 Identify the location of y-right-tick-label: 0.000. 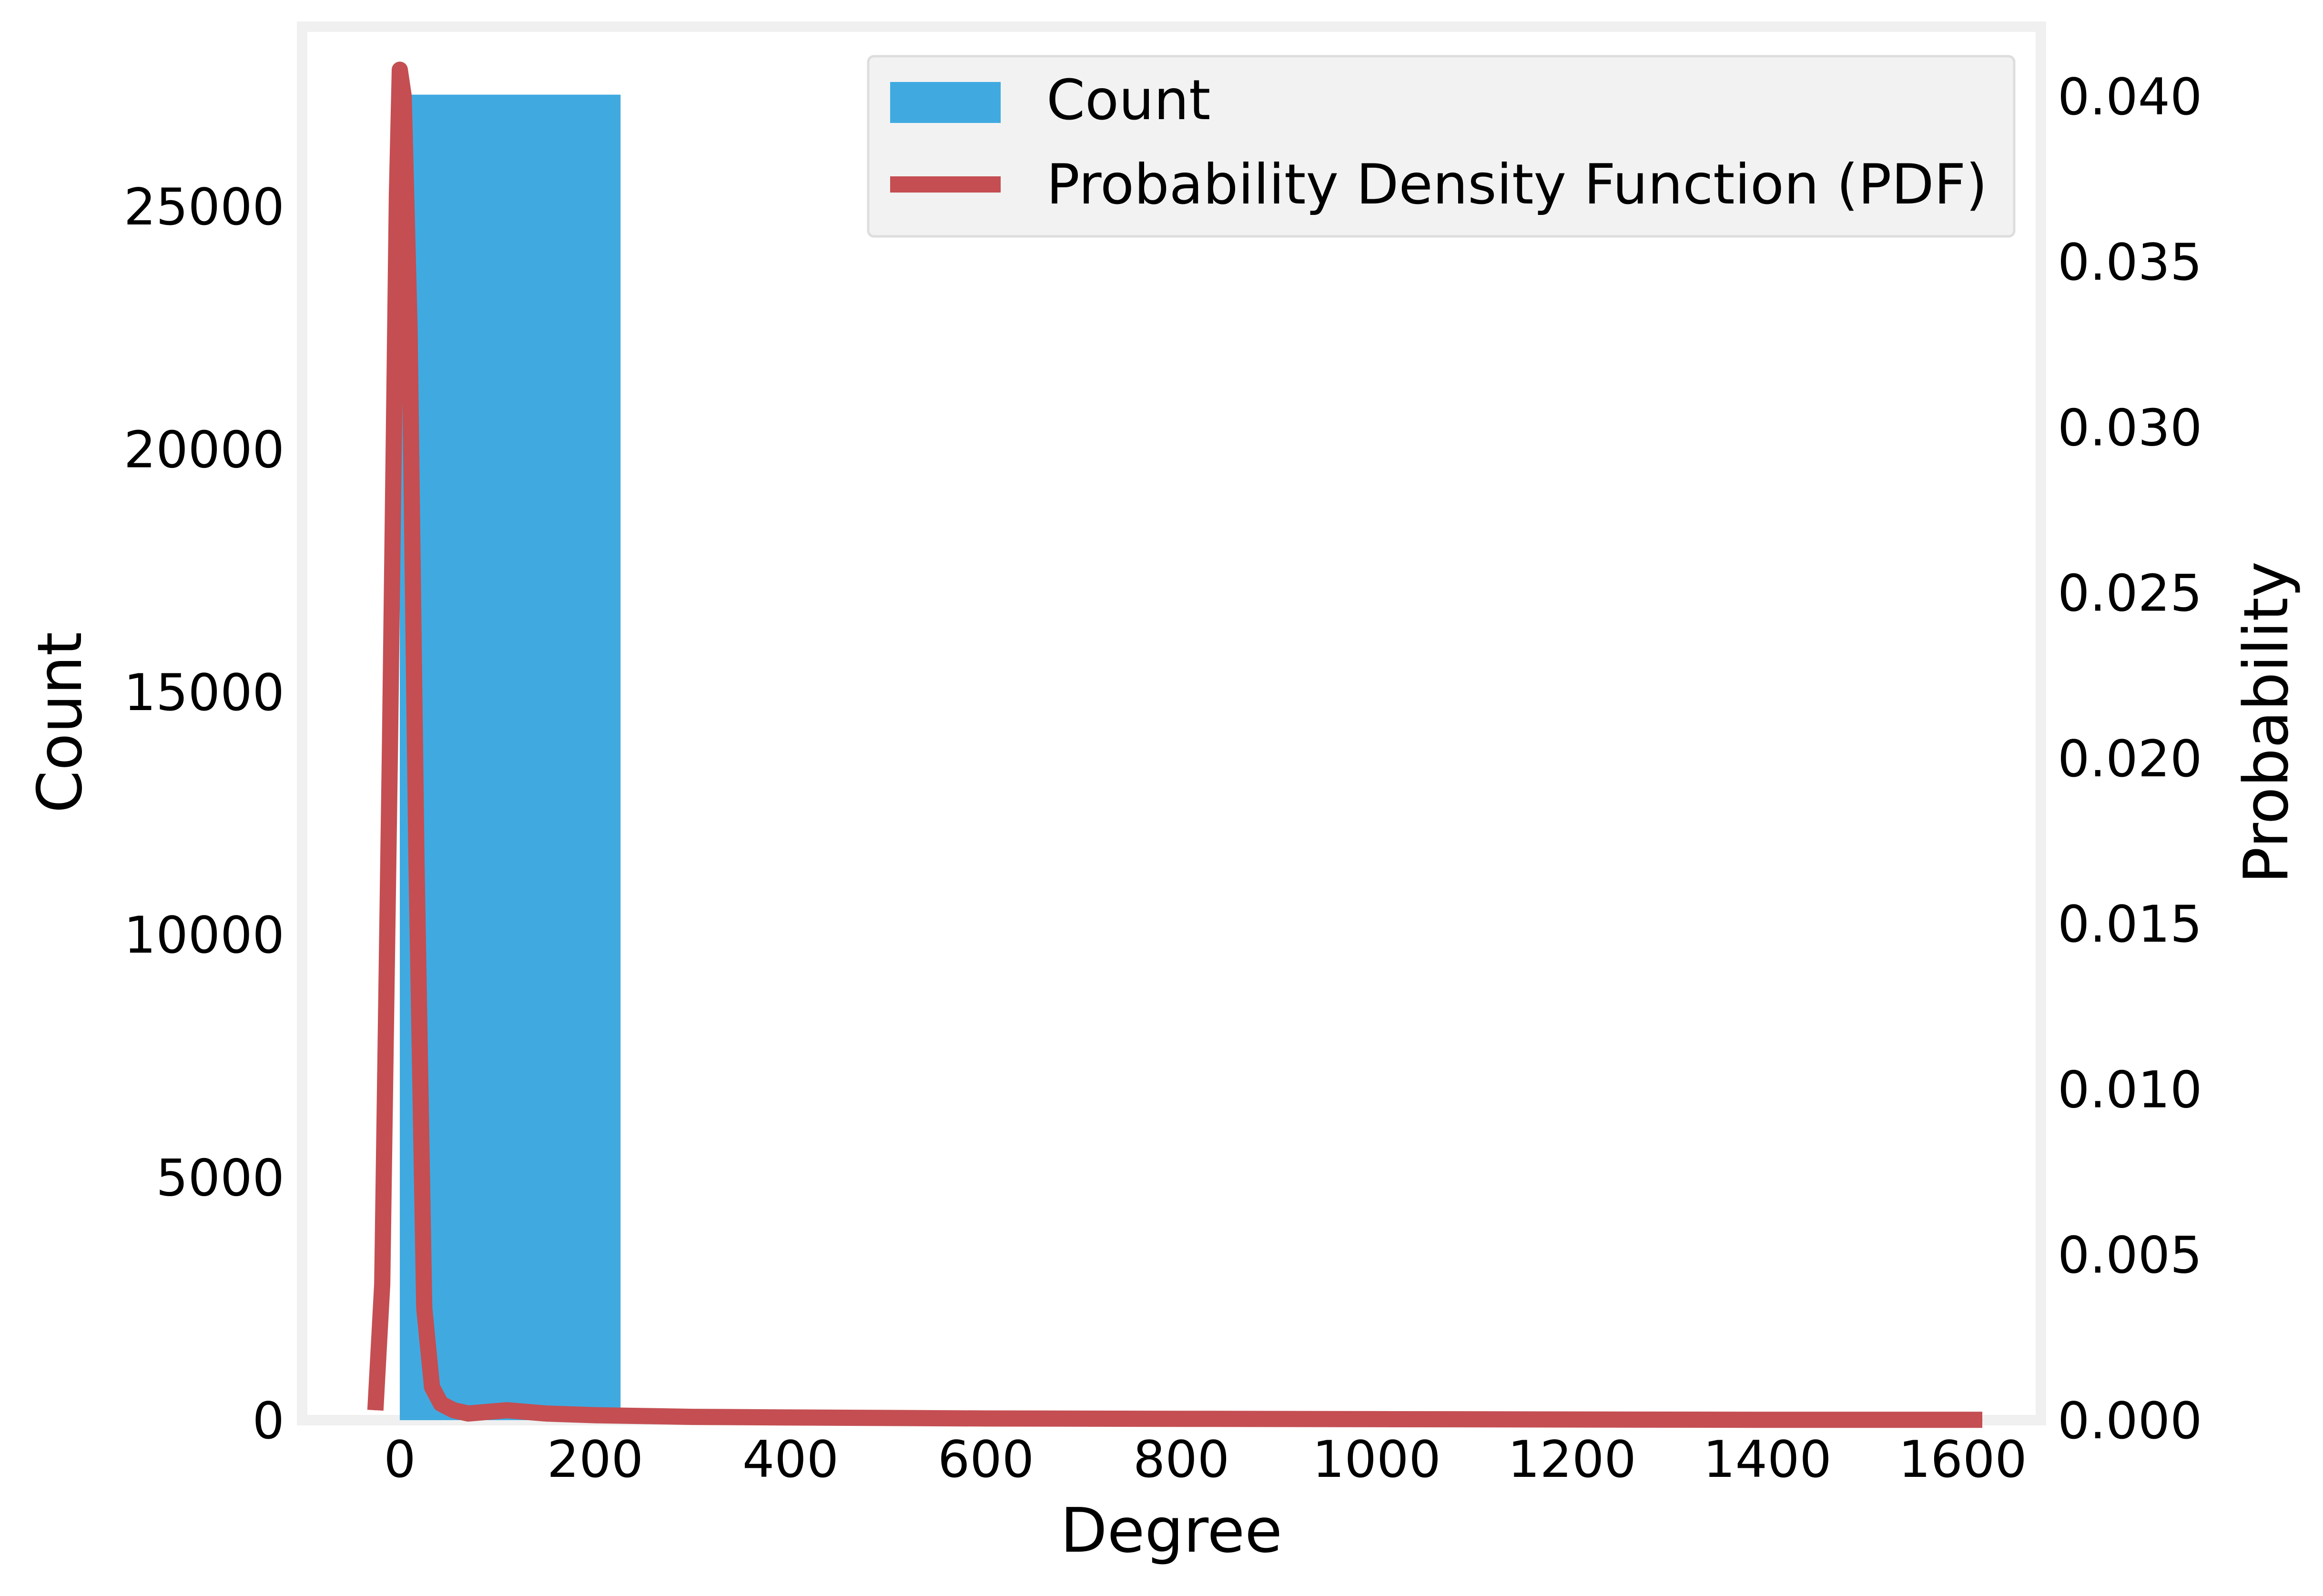
(2130, 1421).